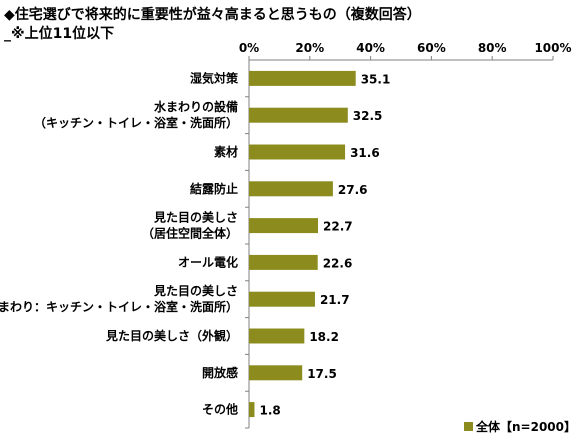 This screenshot has height=446, width=580. I want to click on x-tick-label: 60%, so click(431, 48).